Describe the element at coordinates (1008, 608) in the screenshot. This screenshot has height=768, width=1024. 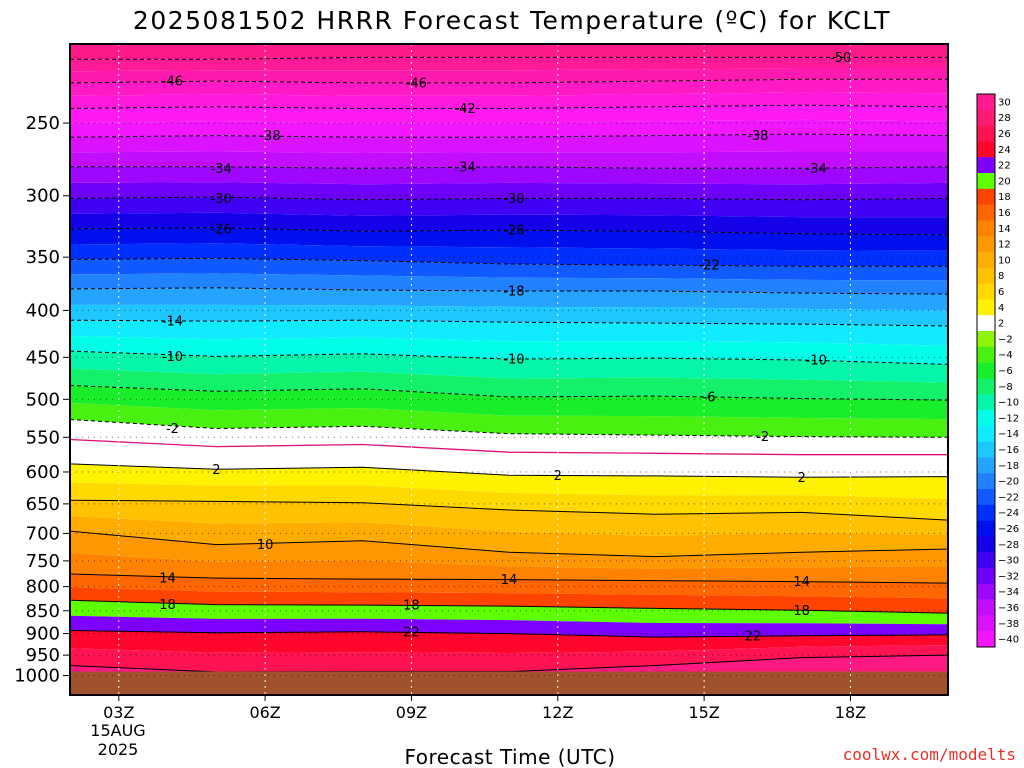
I see `colorbar-label: −36` at that location.